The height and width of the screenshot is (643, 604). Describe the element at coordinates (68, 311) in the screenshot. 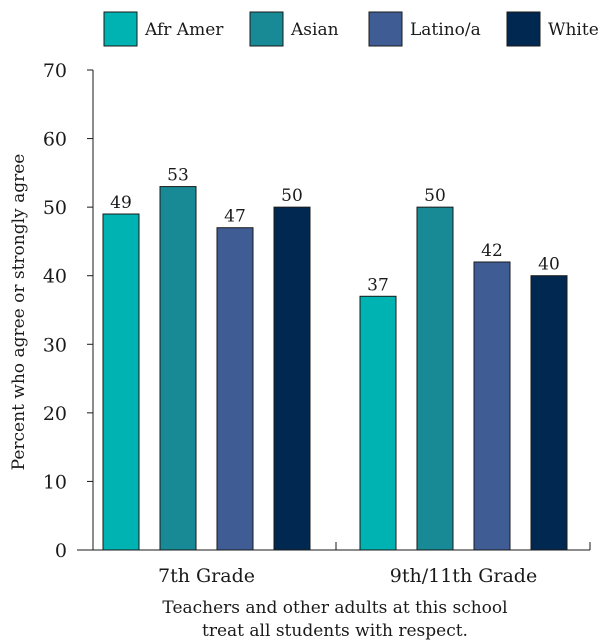

I see `y-axis: 0 10 20 30 40 50 60 70` at that location.